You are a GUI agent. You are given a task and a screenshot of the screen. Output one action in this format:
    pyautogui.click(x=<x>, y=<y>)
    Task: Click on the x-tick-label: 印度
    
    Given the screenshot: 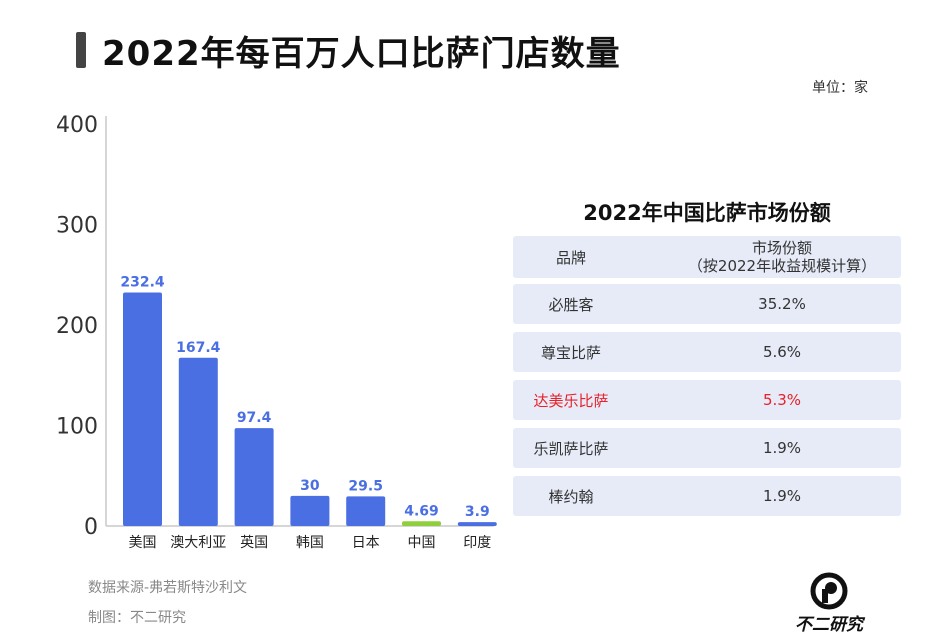 What is the action you would take?
    pyautogui.click(x=477, y=543)
    